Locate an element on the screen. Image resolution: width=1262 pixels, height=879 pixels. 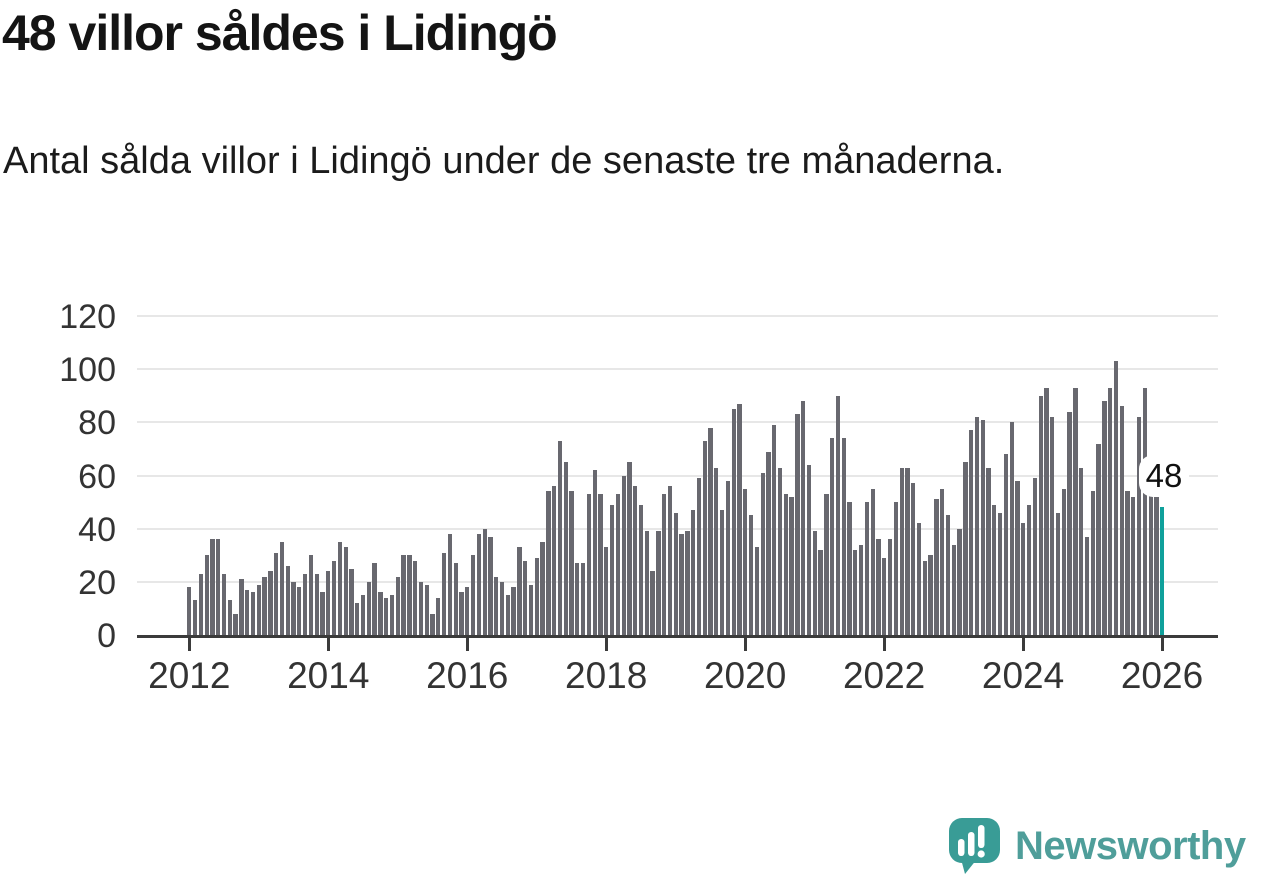
x-tick-label-2012: 2012 is located at coordinates (189, 675).